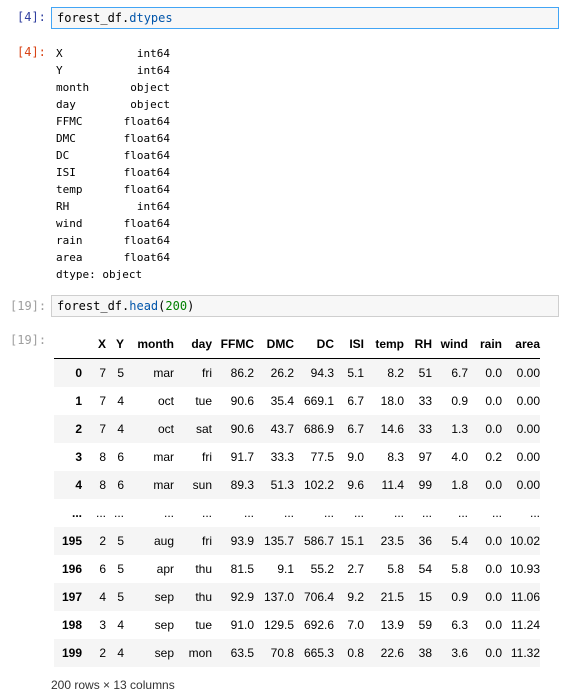 The width and height of the screenshot is (563, 696). What do you see at coordinates (93, 306) in the screenshot?
I see `code-object: forest_df.` at bounding box center [93, 306].